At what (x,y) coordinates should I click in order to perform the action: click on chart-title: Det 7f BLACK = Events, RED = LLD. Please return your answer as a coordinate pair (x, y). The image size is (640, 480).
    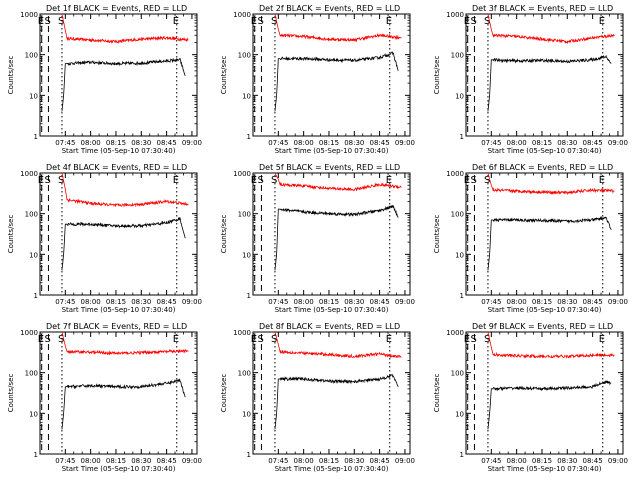
    Looking at the image, I should click on (116, 326).